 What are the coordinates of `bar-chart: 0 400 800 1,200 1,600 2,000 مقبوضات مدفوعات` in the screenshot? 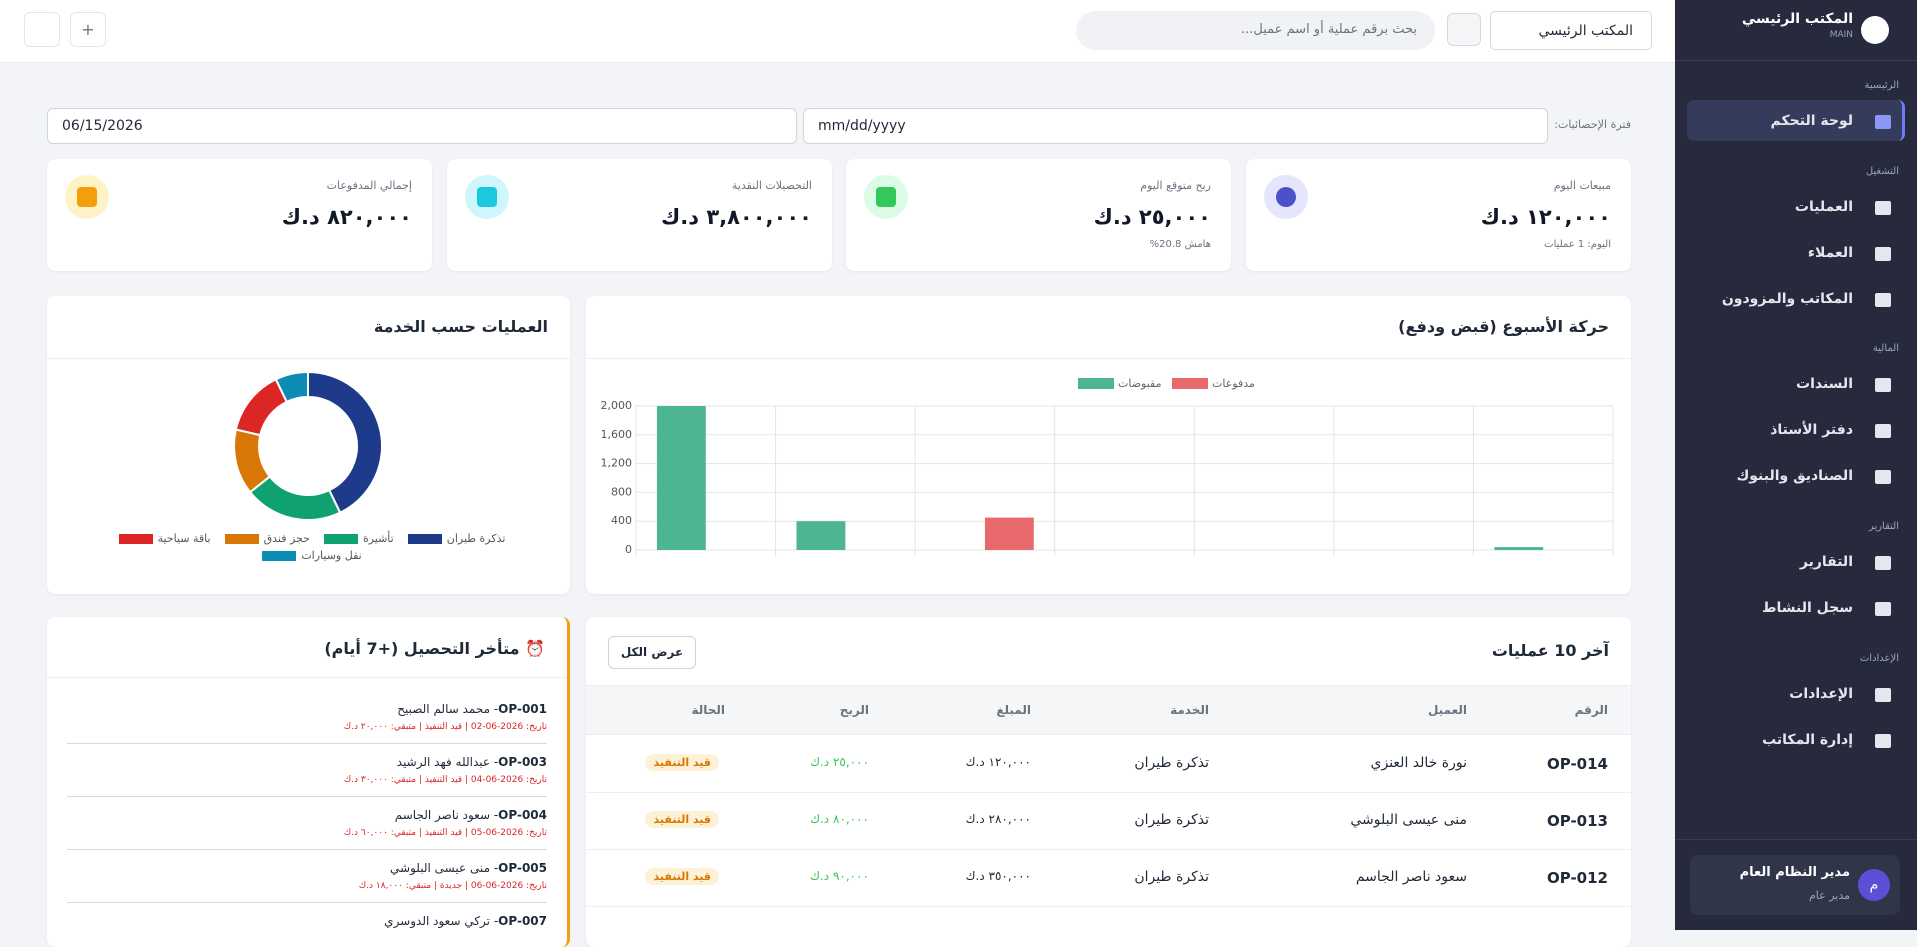 It's located at (1107, 466).